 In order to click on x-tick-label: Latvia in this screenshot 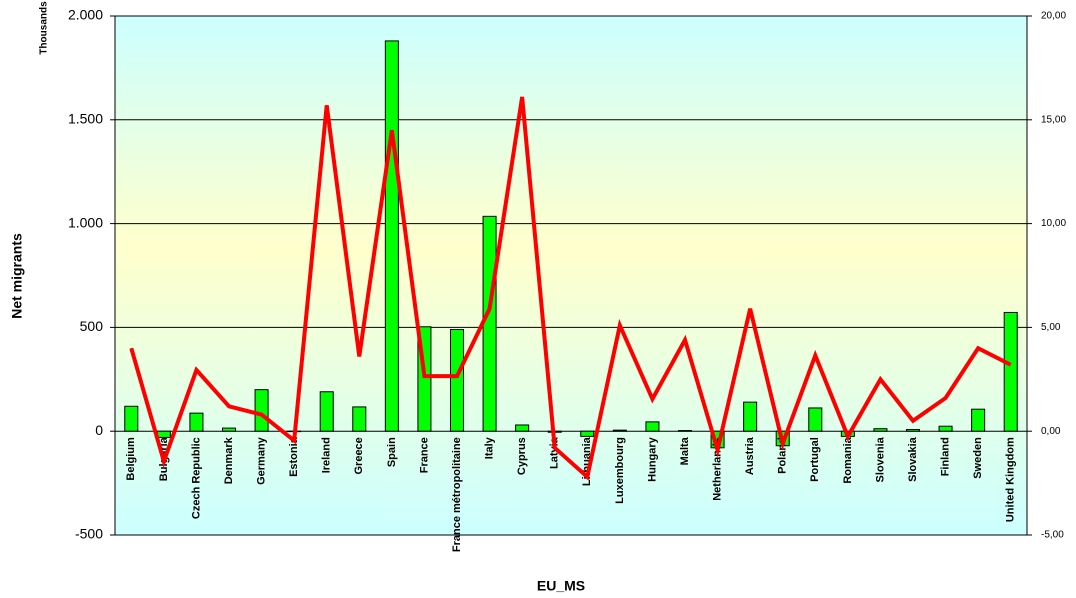, I will do `click(555, 452)`.